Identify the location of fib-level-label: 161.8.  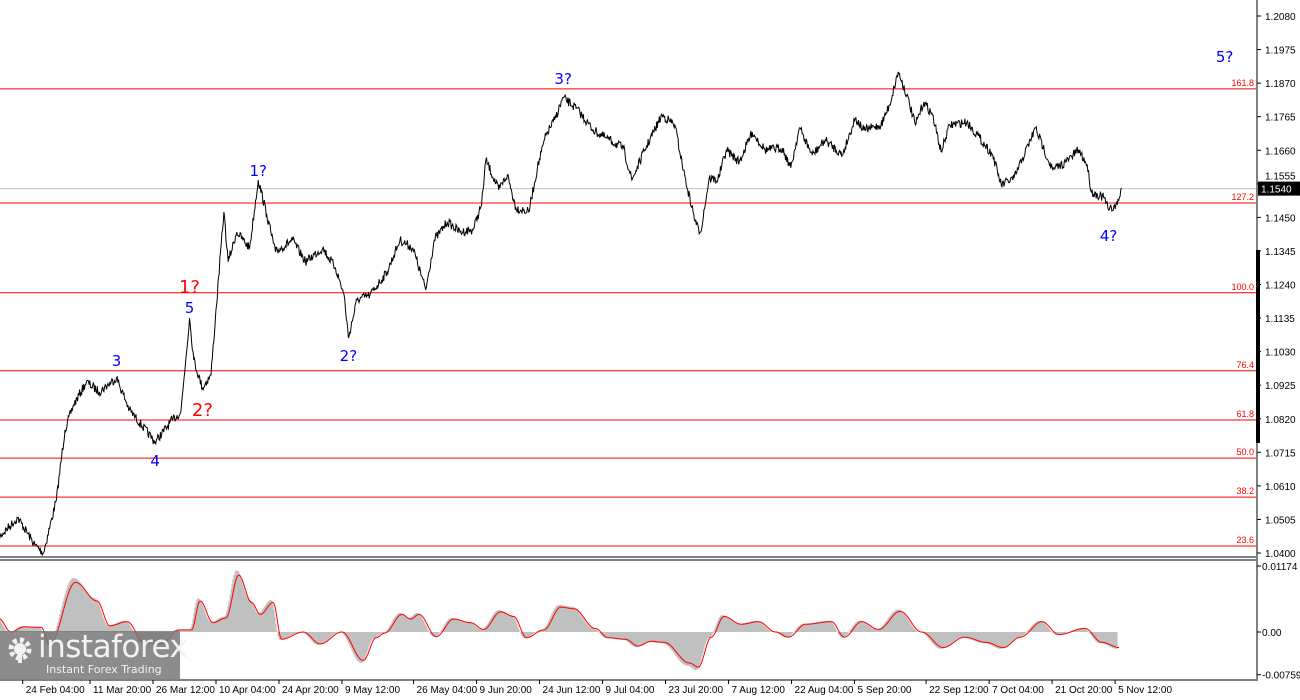
(1242, 83).